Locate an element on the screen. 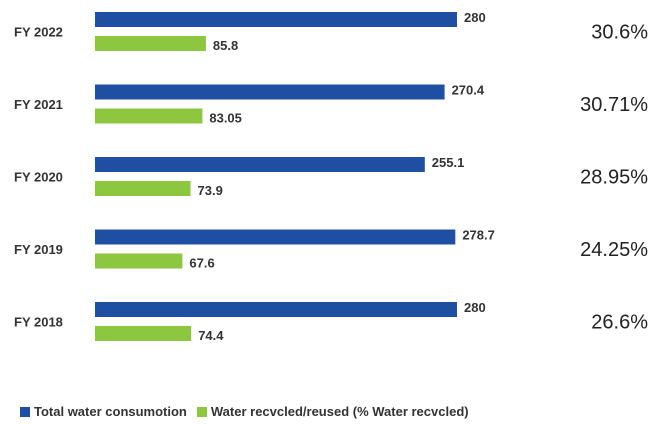 The height and width of the screenshot is (425, 661). value-label: 73.9 is located at coordinates (210, 190).